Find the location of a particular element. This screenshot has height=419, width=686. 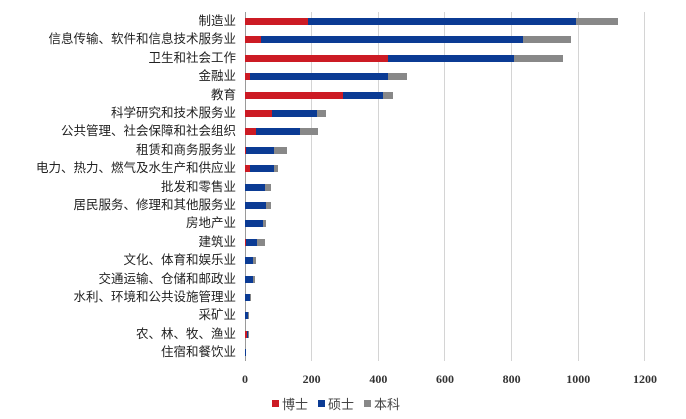

category-label: 交通运输、仓储和邮政业 is located at coordinates (167, 278).